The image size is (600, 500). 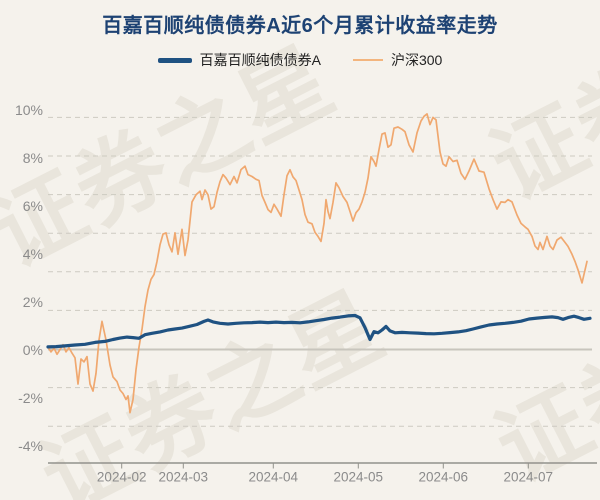 What do you see at coordinates (359, 477) in the screenshot?
I see `x-axis-label: 2024-05` at bounding box center [359, 477].